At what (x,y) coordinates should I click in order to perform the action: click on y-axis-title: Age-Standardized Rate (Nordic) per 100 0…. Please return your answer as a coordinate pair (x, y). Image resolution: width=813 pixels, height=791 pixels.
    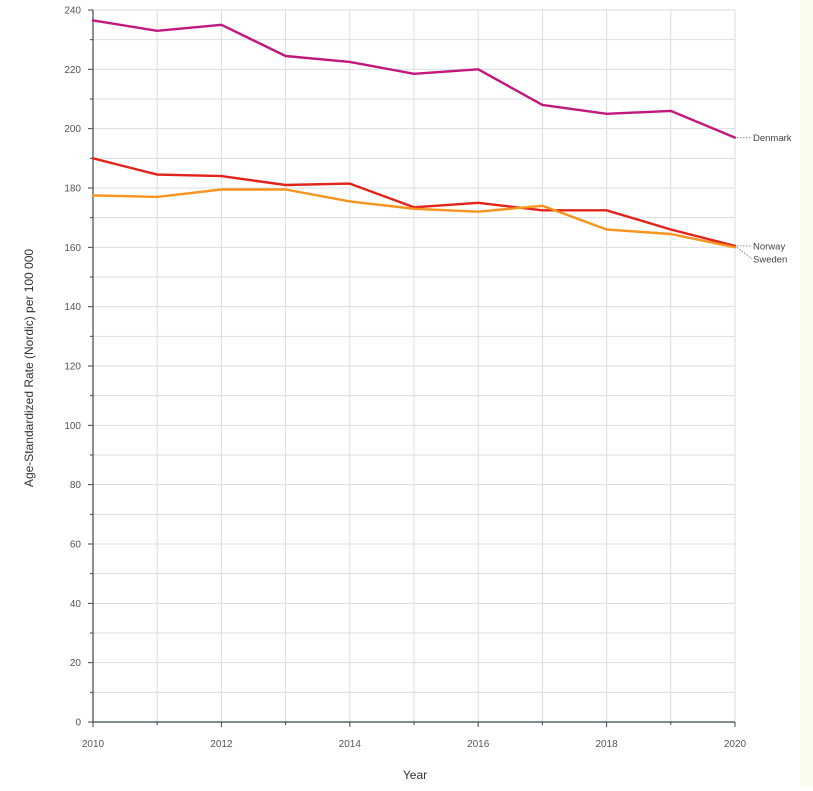
    Looking at the image, I should click on (29, 368).